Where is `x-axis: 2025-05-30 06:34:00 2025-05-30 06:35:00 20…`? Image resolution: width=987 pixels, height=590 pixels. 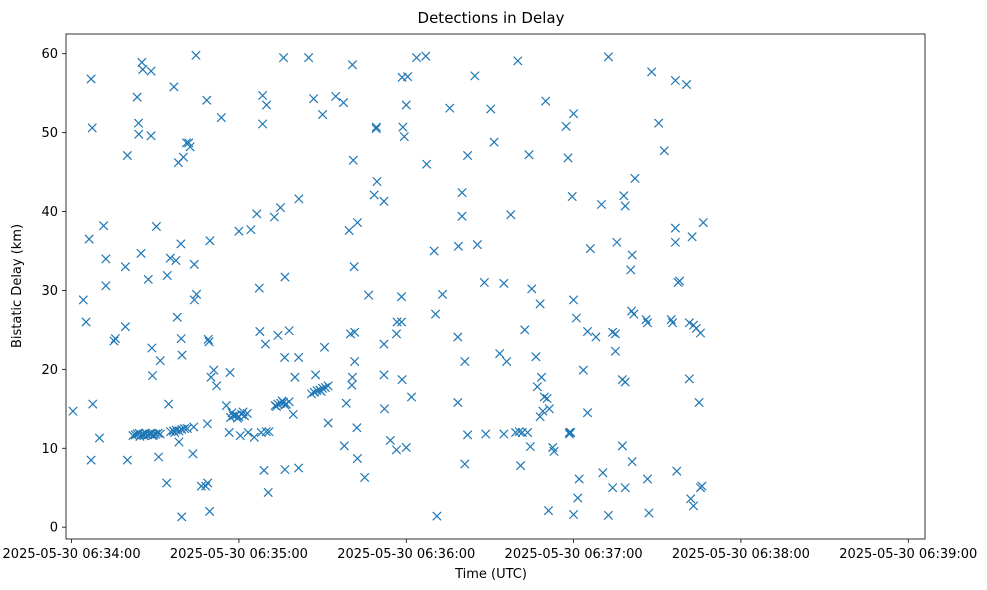 x-axis: 2025-05-30 06:34:00 2025-05-30 06:35:00 20… is located at coordinates (490, 550).